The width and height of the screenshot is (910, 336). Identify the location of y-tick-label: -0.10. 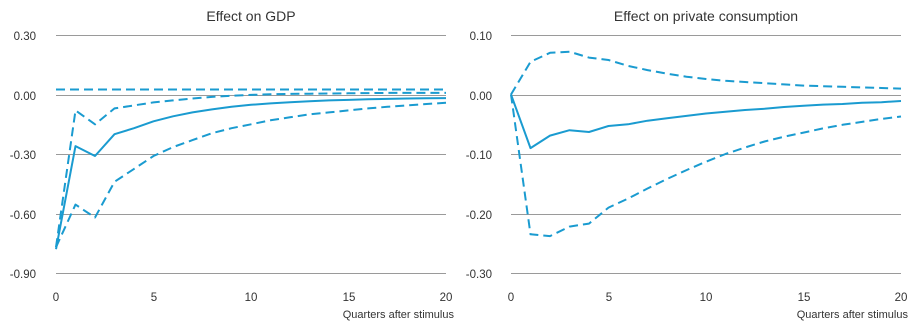
(479, 156).